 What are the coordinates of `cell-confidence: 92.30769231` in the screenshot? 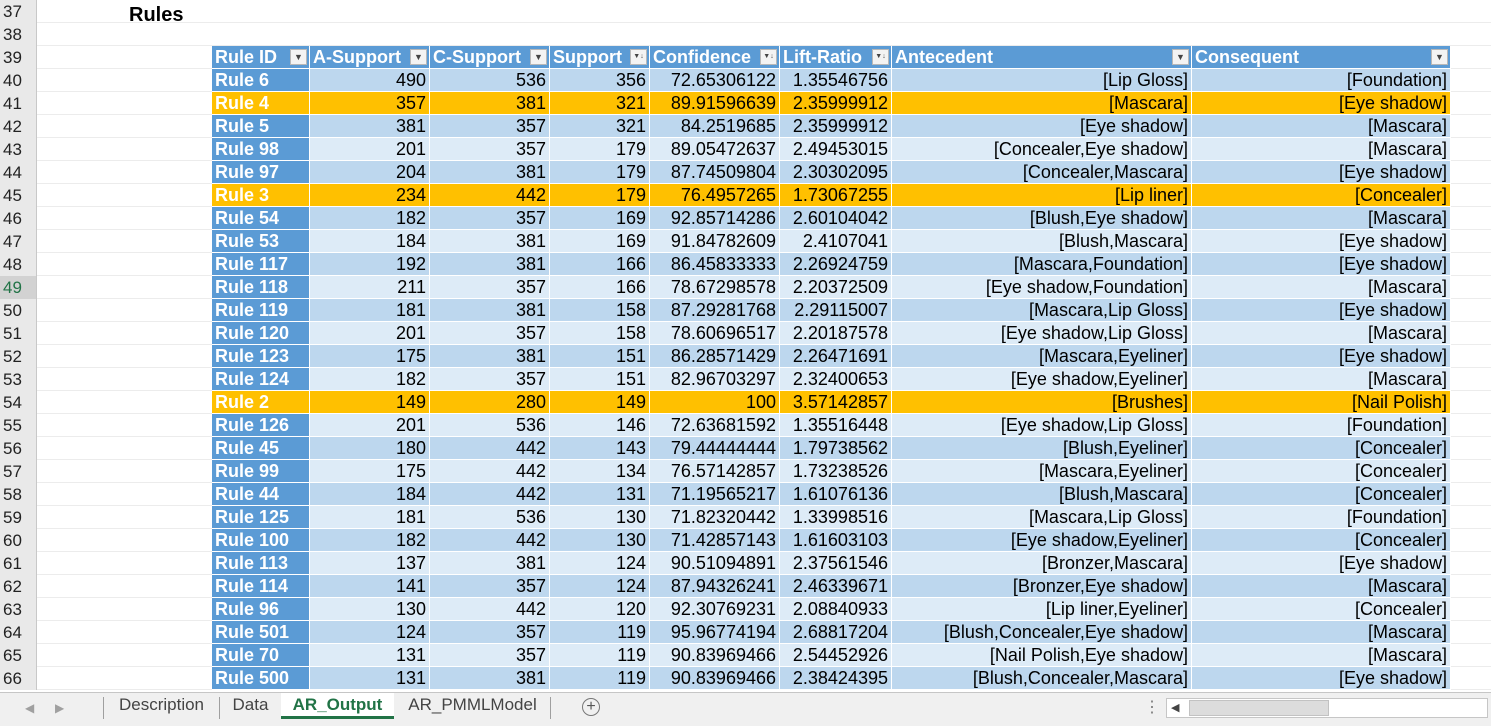 It's located at (715, 609).